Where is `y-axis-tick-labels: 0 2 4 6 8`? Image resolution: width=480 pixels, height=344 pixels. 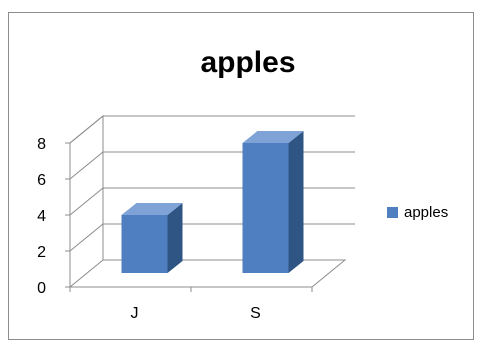 y-axis-tick-labels: 0 2 4 6 8 is located at coordinates (41, 216).